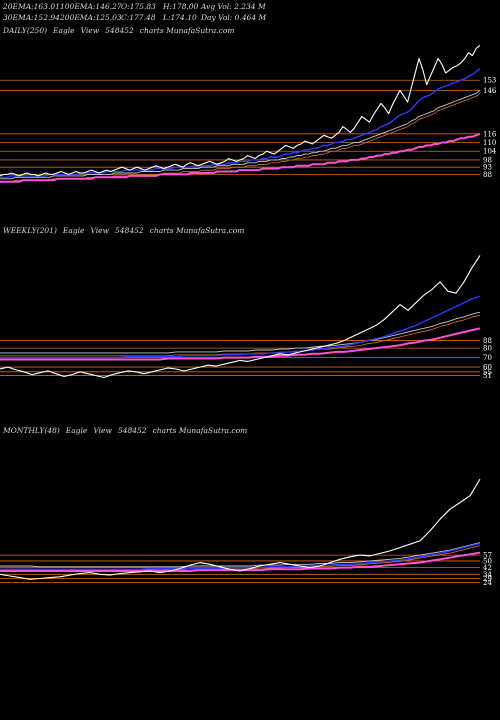  Describe the element at coordinates (487, 583) in the screenshot. I see `level-label: 24` at that location.